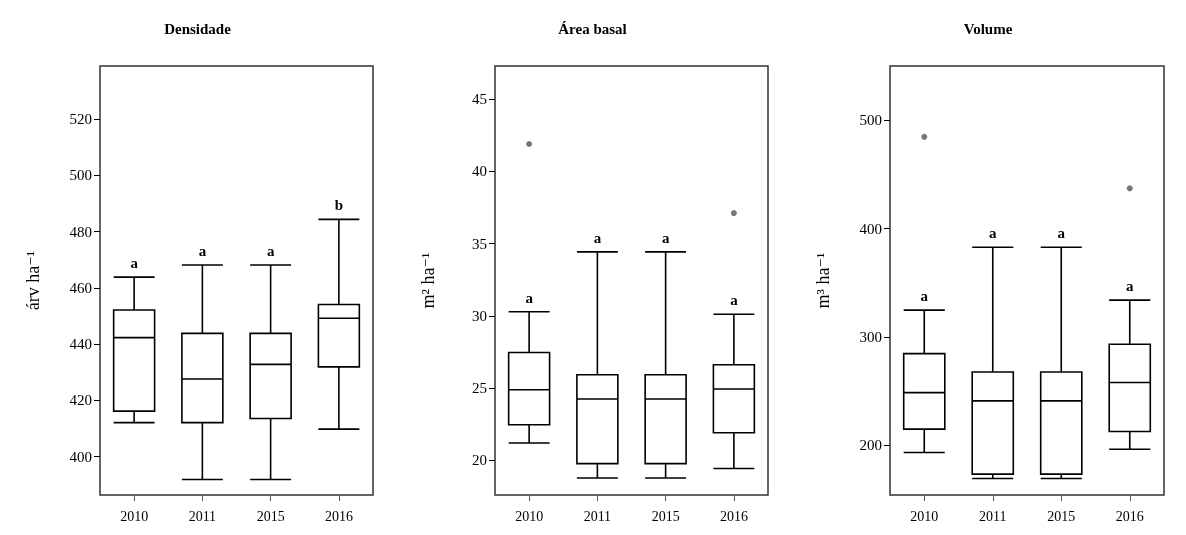 The width and height of the screenshot is (1186, 535). What do you see at coordinates (870, 336) in the screenshot?
I see `y-tick-label: 300` at bounding box center [870, 336].